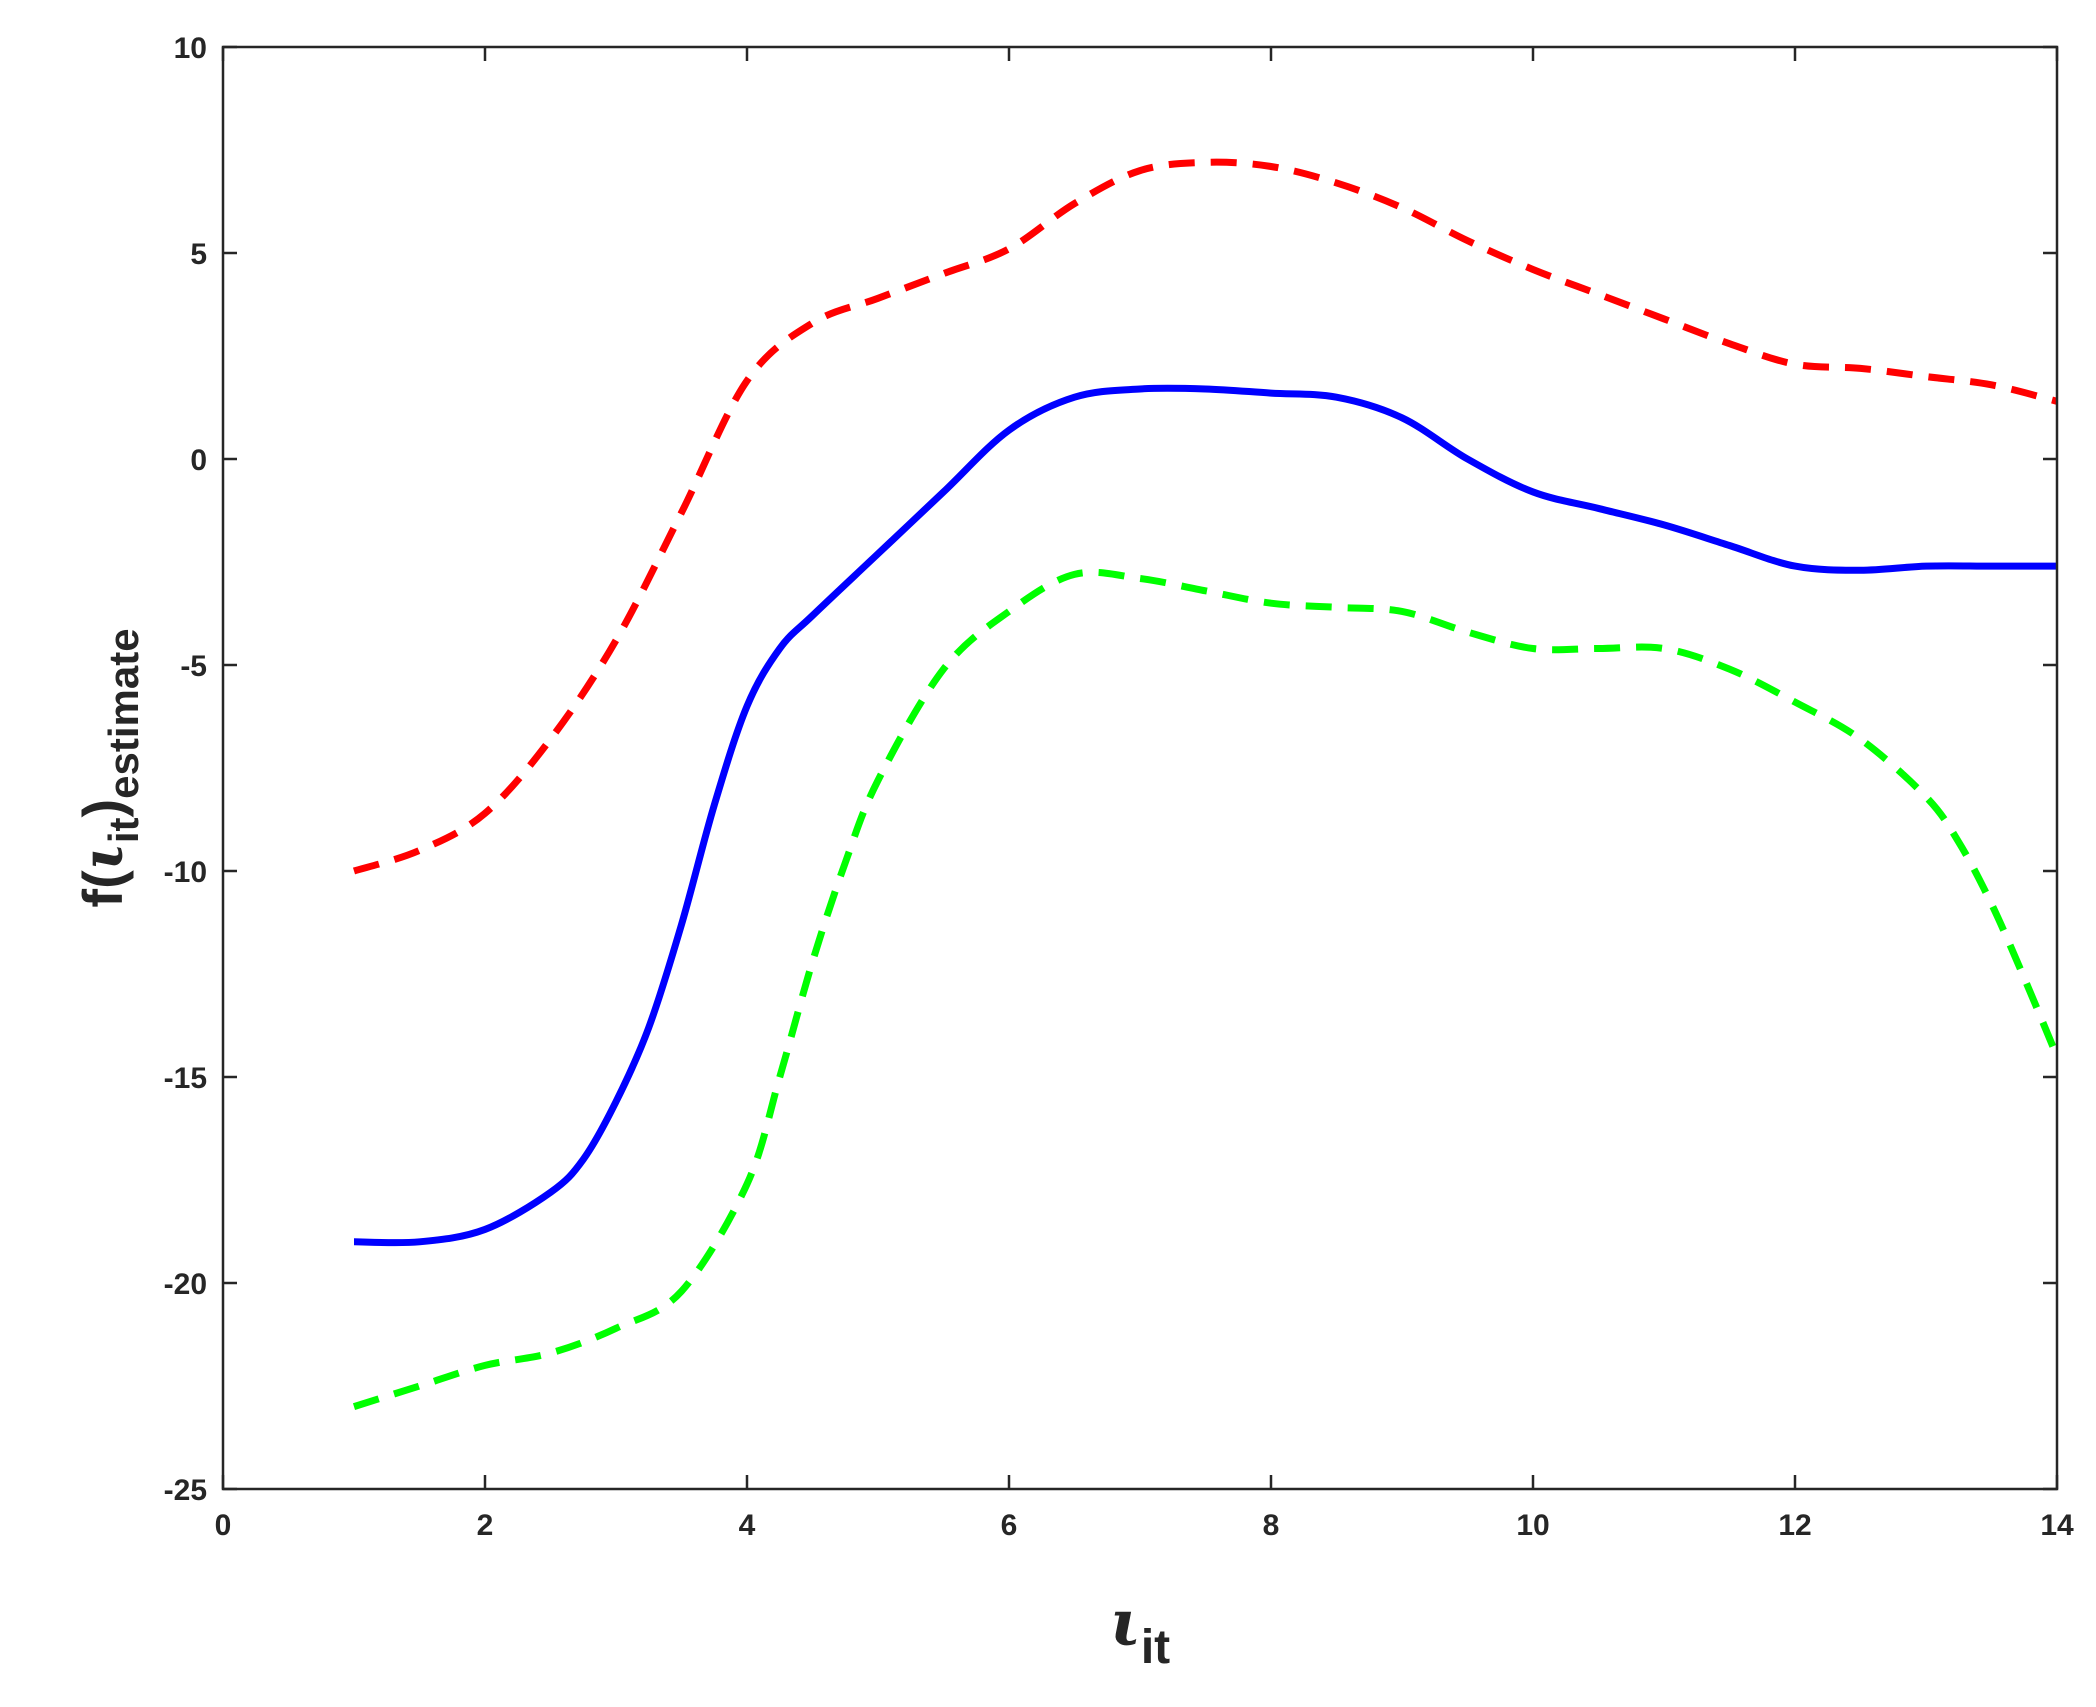 The height and width of the screenshot is (1707, 2096). What do you see at coordinates (1155, 1647) in the screenshot?
I see `x-axis-label-sub: it` at bounding box center [1155, 1647].